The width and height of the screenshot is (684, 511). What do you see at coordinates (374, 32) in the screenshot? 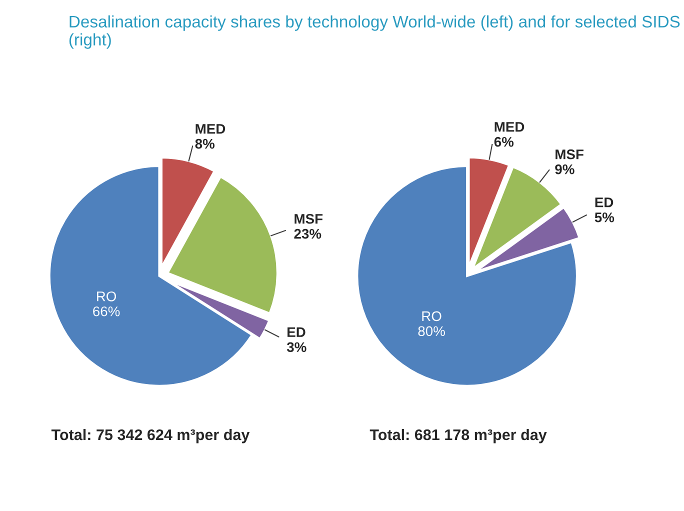
I see `text: Desalination capacity shares by technology World-wide (left) and for selected SIDS (right)` at bounding box center [374, 32].